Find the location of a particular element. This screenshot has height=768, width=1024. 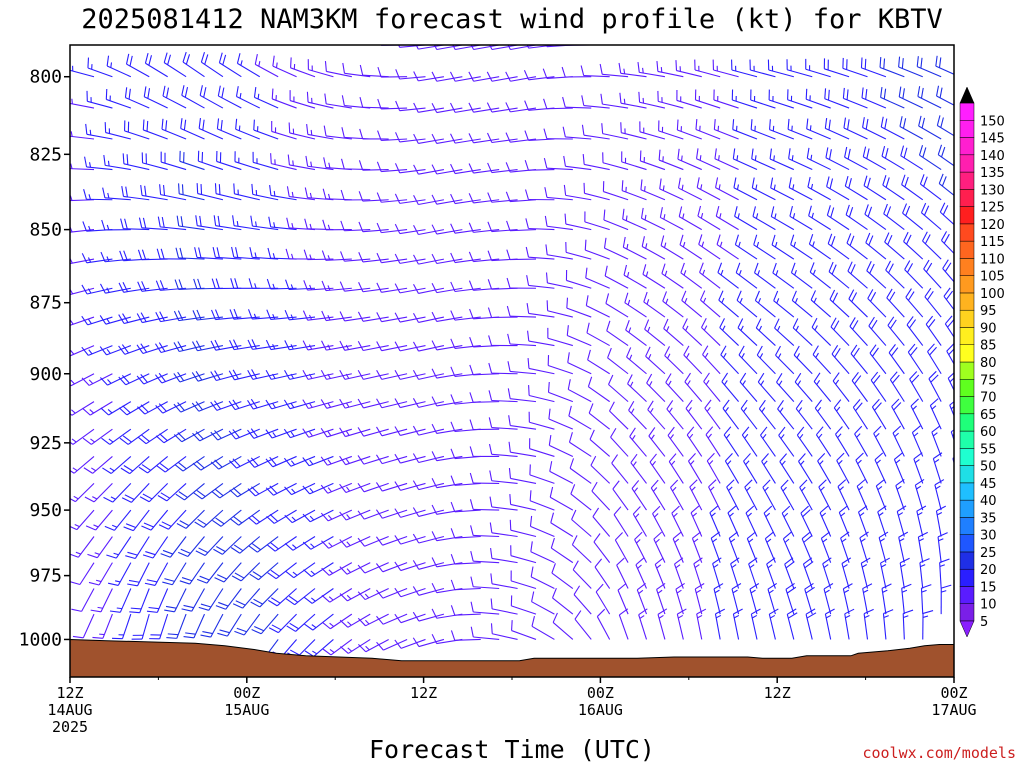

x-tick-label: 14AUG is located at coordinates (69, 710).